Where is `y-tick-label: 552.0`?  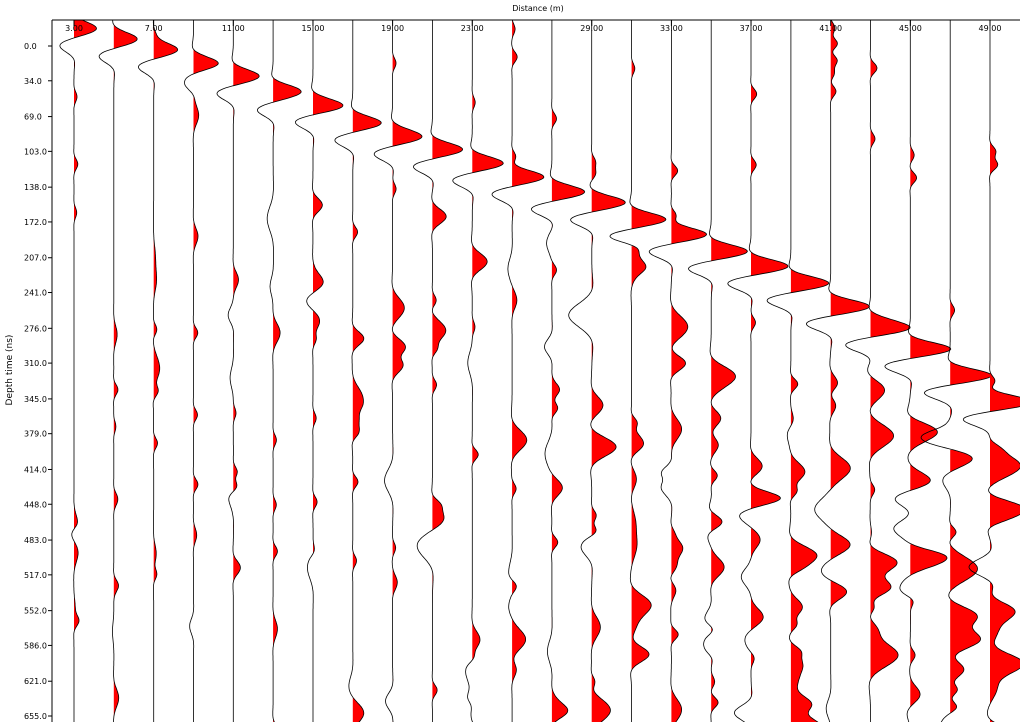
y-tick-label: 552.0 is located at coordinates (35, 611).